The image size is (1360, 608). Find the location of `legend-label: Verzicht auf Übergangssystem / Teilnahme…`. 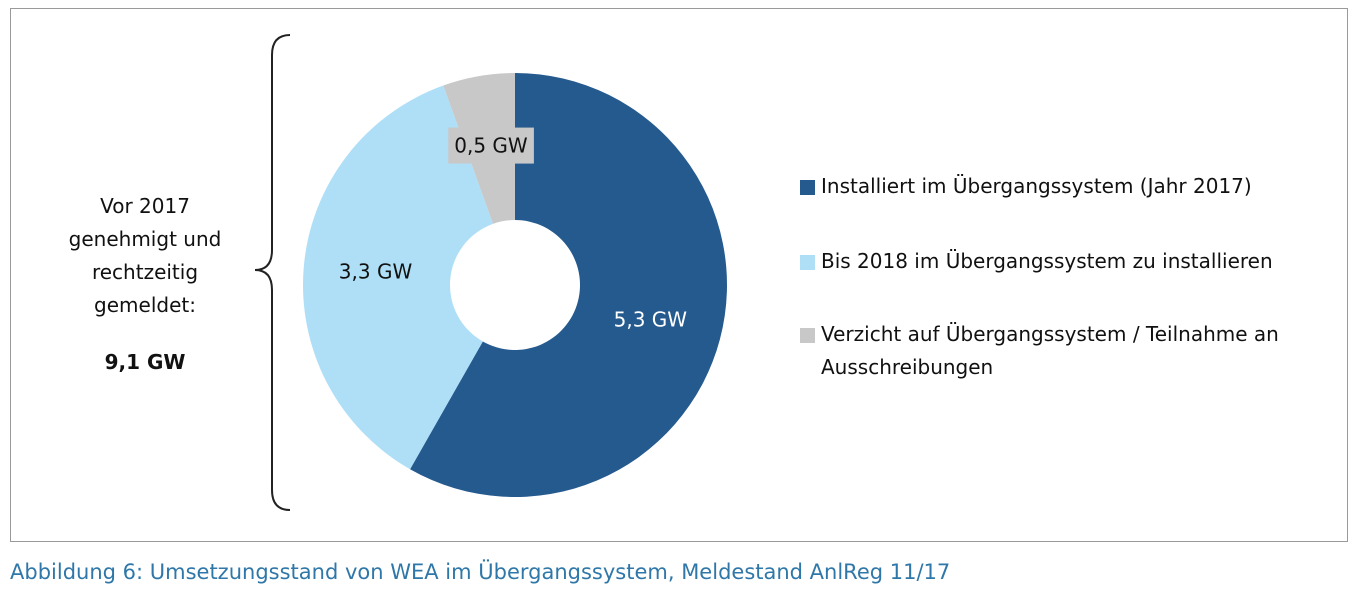

legend-label: Verzicht auf Übergangssystem / Teilnahme… is located at coordinates (1050, 350).